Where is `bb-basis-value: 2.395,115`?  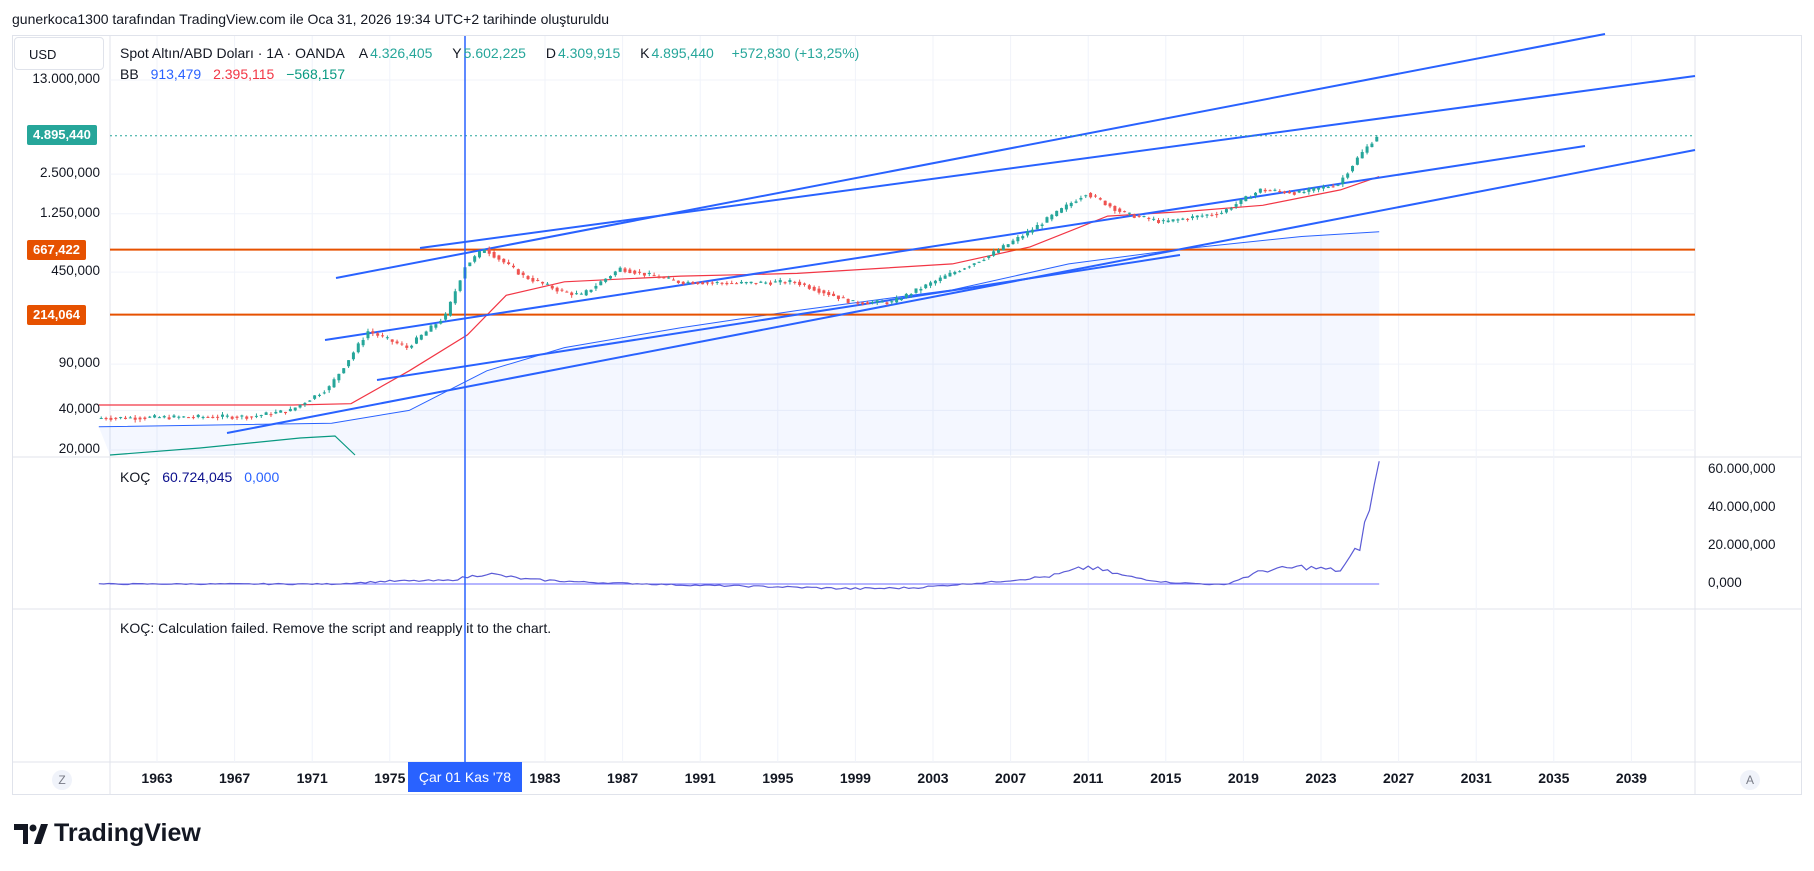 bb-basis-value: 2.395,115 is located at coordinates (244, 74).